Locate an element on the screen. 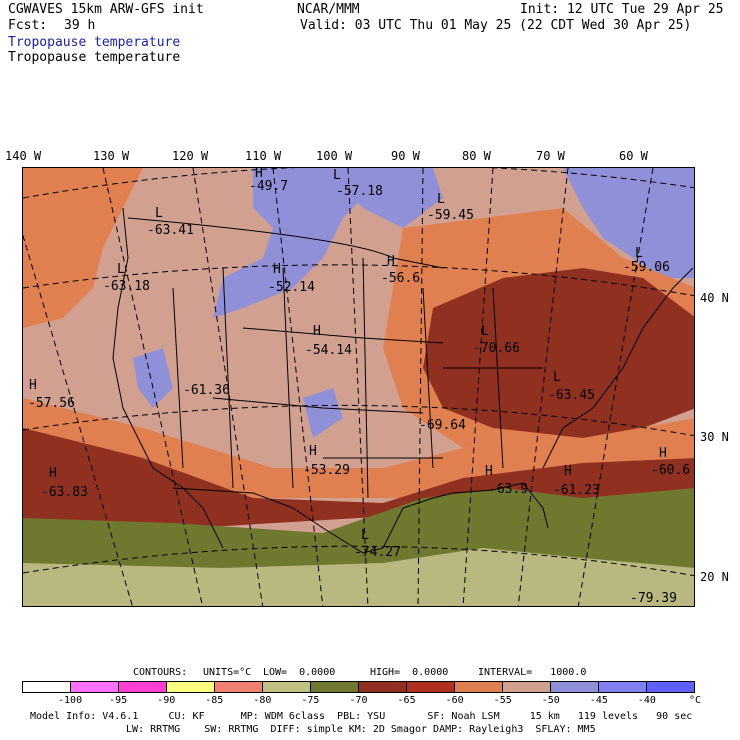  lon-label-100w: 100 W is located at coordinates (334, 156).